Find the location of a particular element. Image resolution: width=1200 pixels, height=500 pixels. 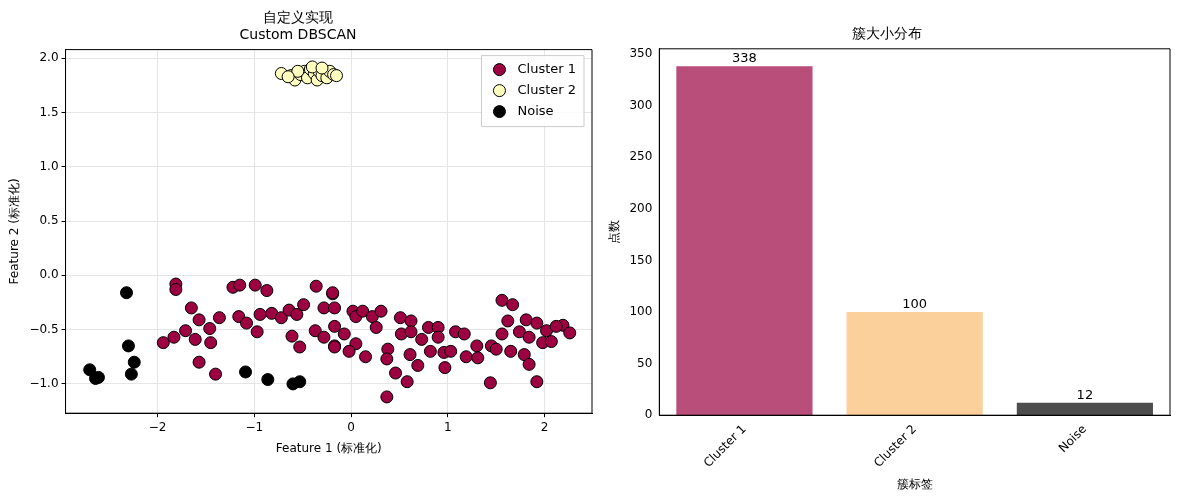

legend-label: Noise is located at coordinates (535, 110).